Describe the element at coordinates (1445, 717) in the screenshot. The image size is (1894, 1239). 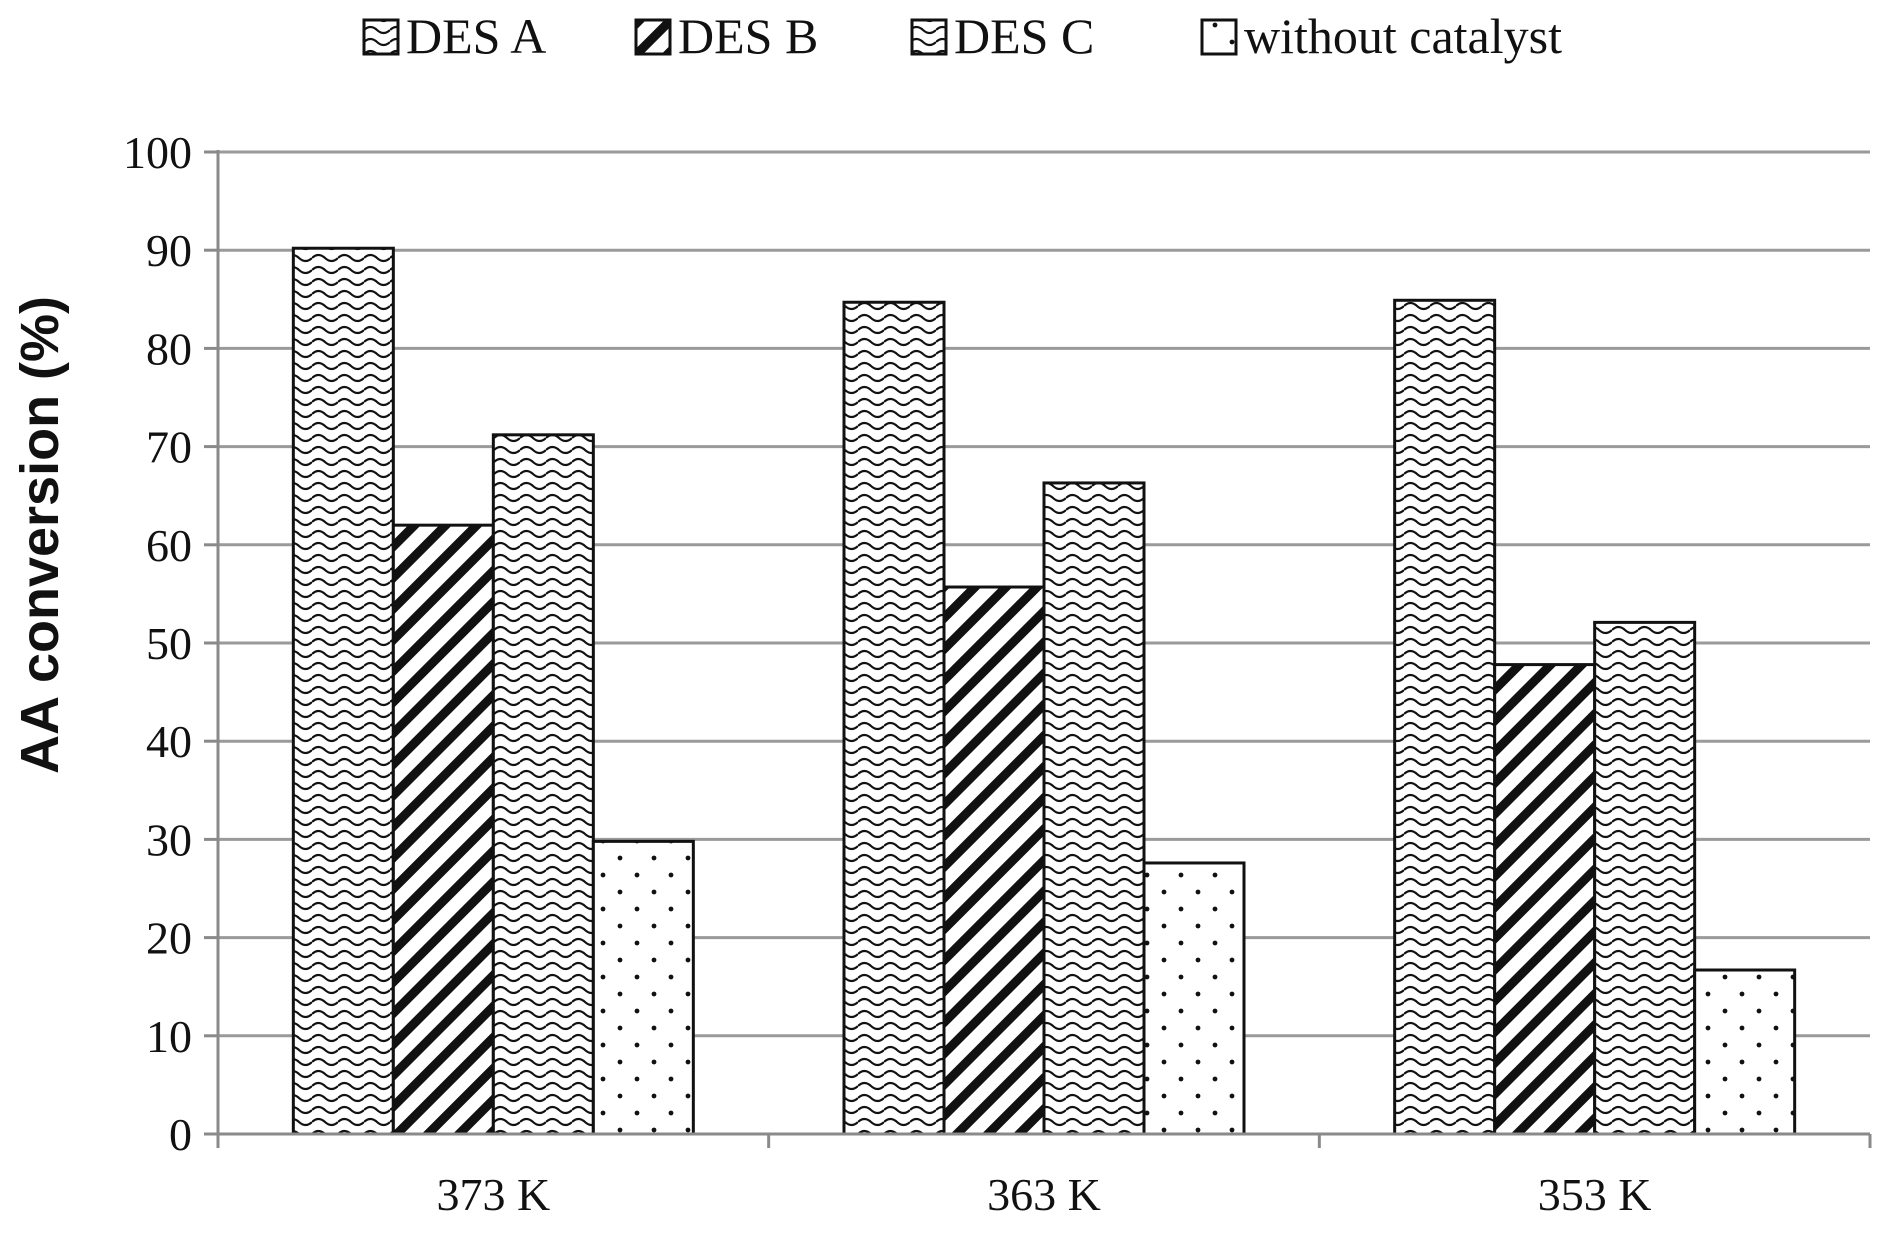
I see `bar-des-a-353-k` at that location.